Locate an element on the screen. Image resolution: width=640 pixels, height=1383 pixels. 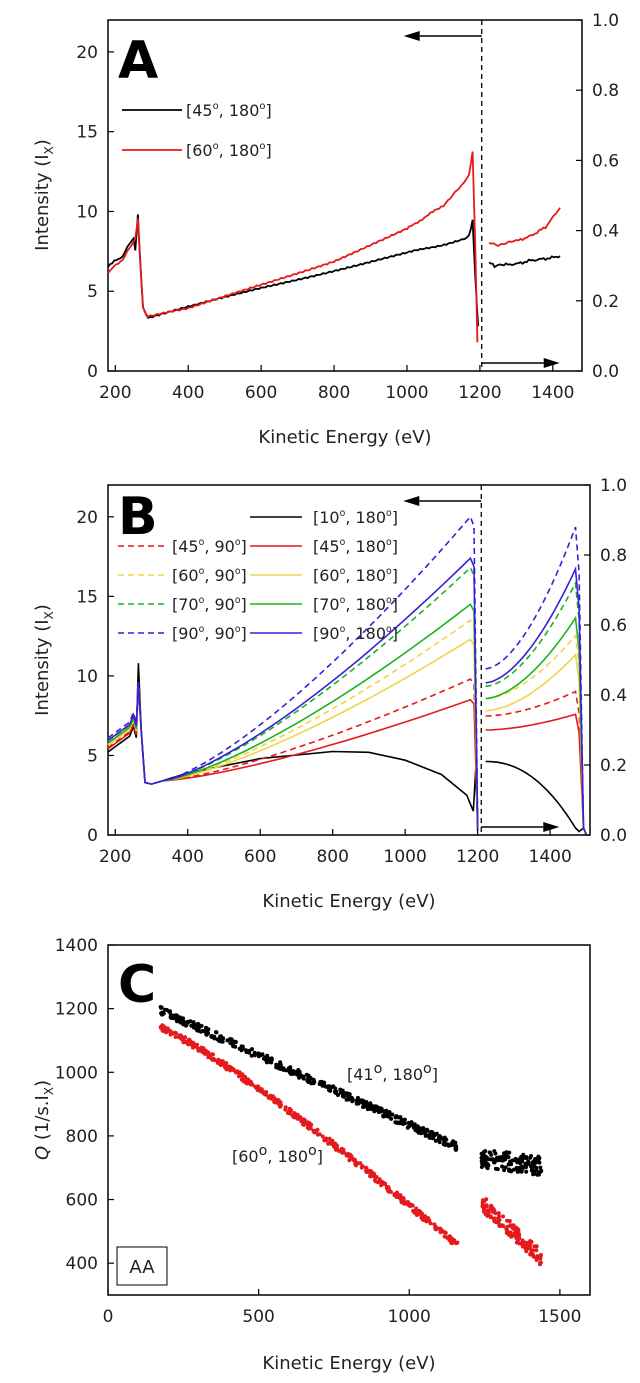
panel-b-legend-label-5-deg2: o is located at coordinates (238, 600).